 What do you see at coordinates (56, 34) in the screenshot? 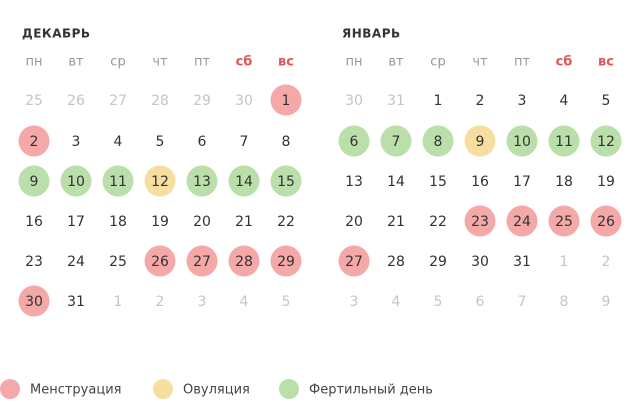
I see `month-title: ДЕКАБРЬ` at bounding box center [56, 34].